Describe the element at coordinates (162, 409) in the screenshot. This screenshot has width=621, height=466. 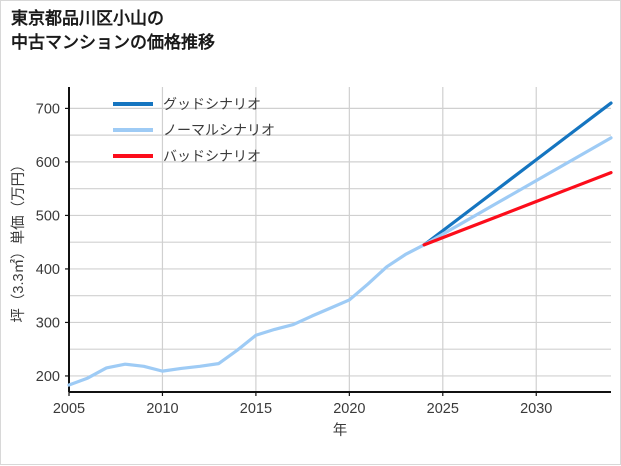
I see `x-tick-label: 2010` at that location.